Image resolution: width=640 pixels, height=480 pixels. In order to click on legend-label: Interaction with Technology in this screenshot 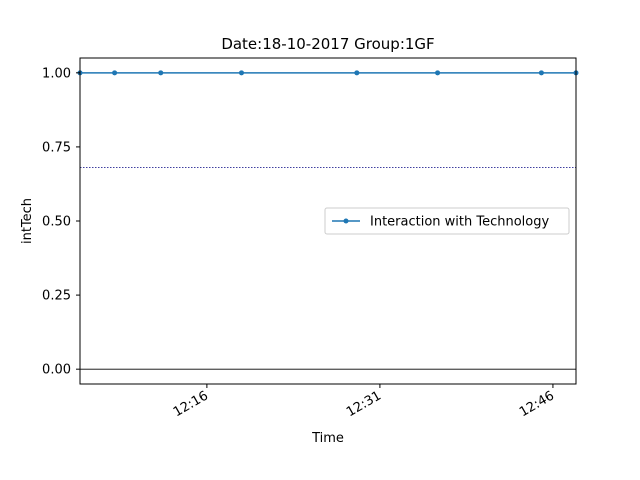, I will do `click(460, 222)`.